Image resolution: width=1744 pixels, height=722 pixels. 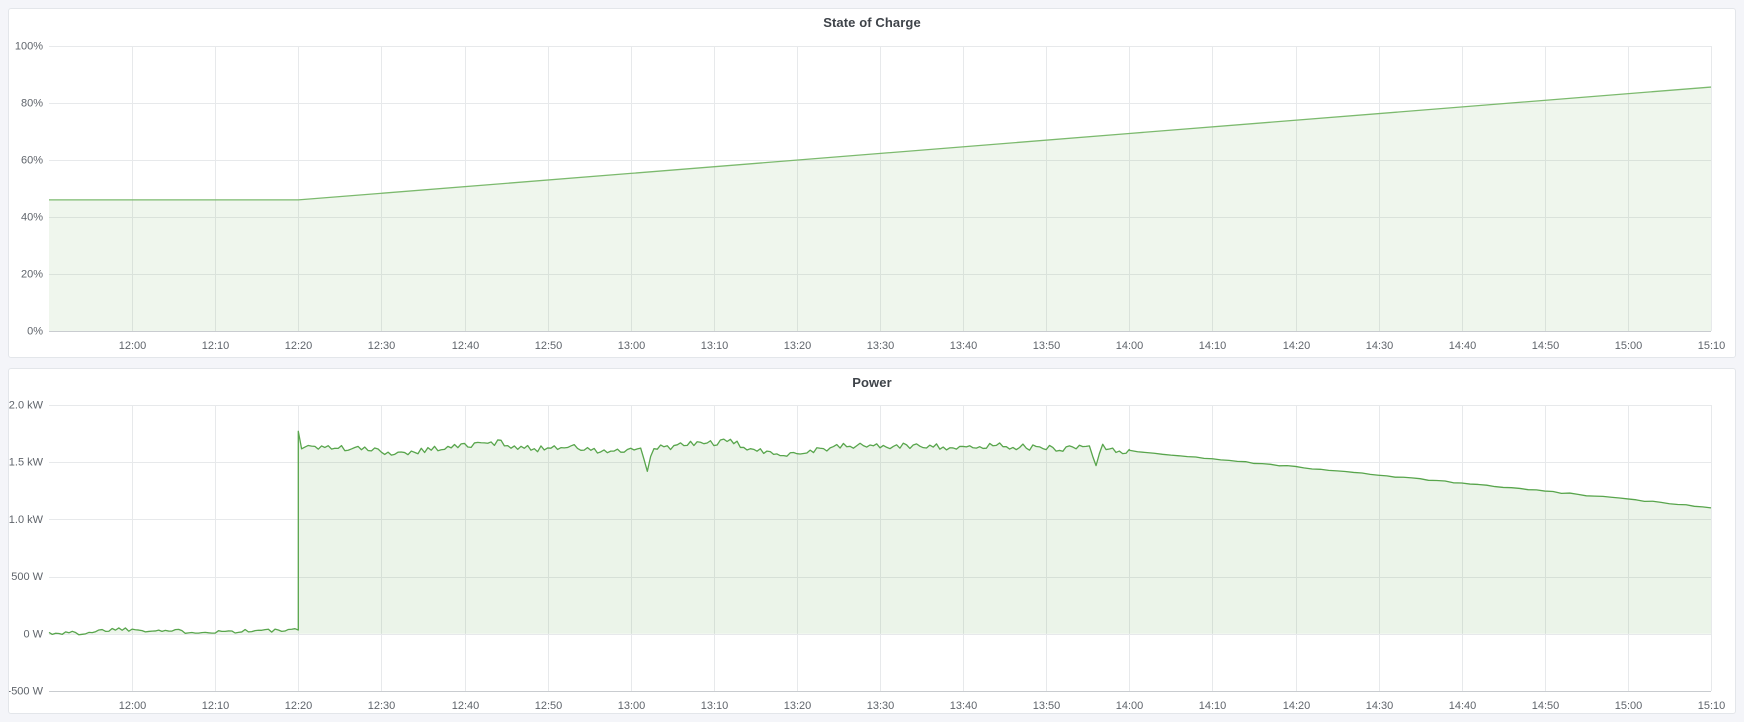 I want to click on panel-title: State of Charge, so click(x=872, y=22).